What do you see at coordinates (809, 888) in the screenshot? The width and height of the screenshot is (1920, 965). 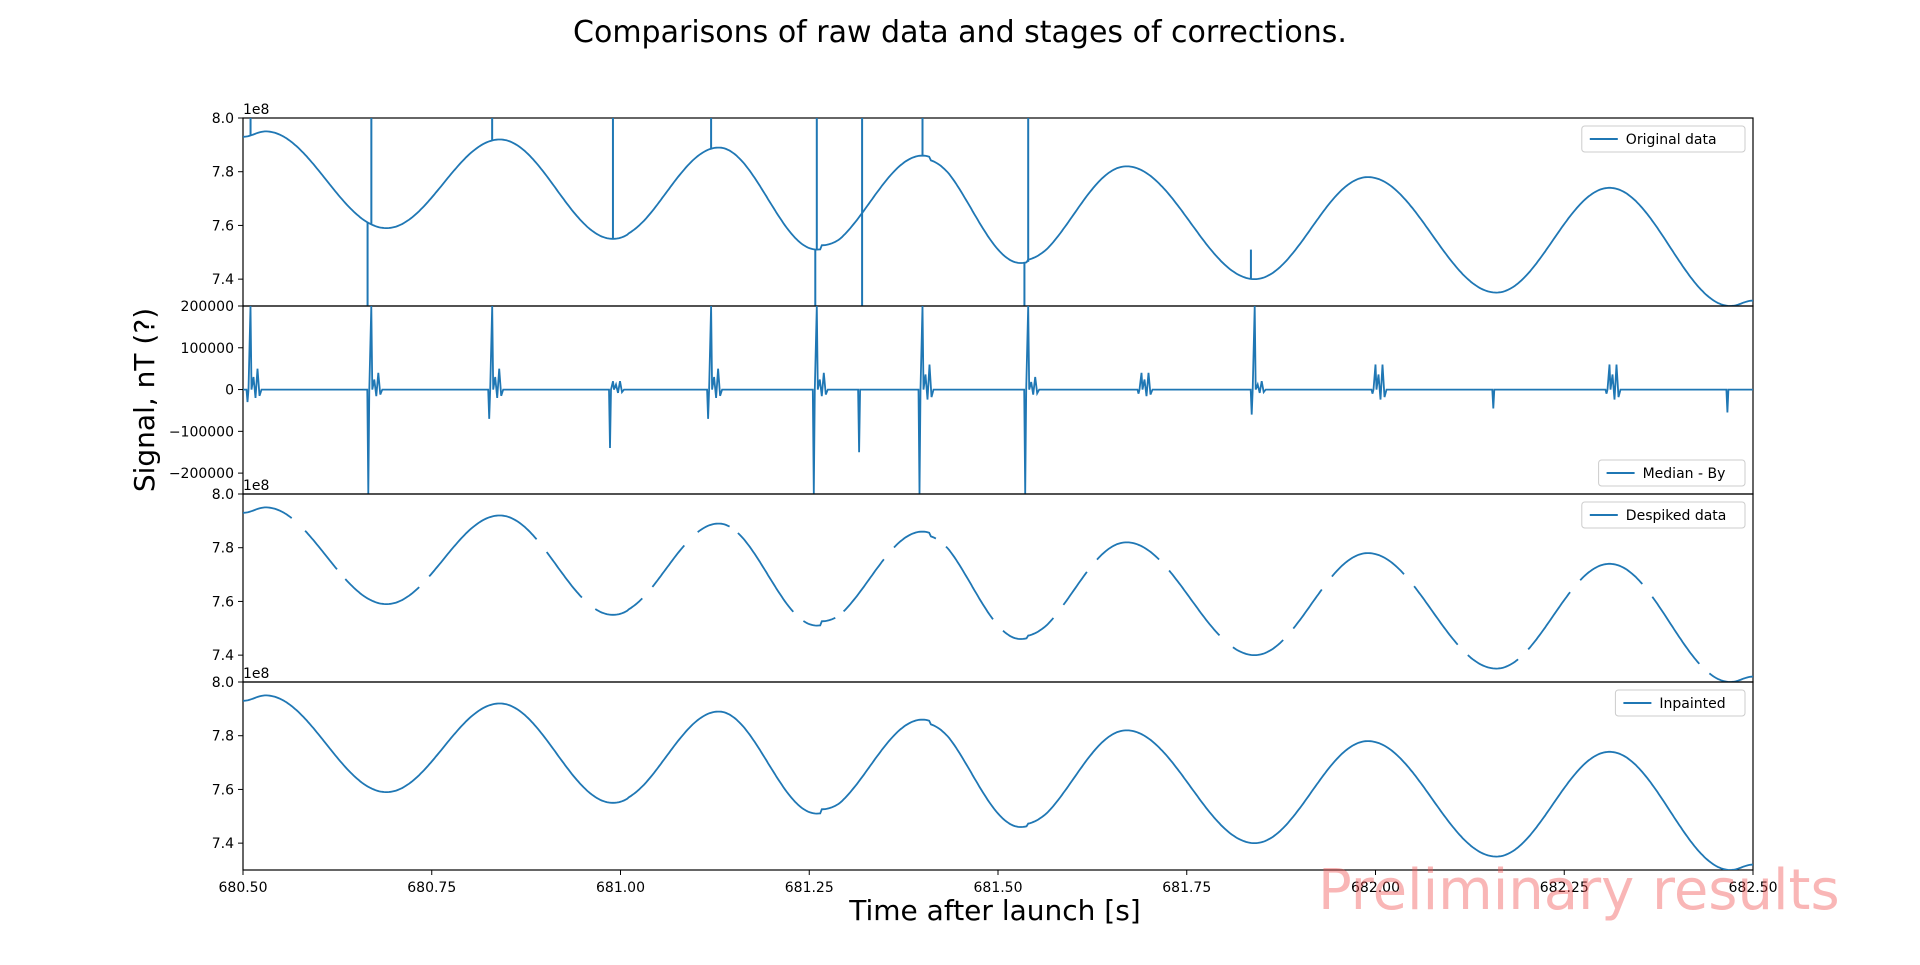 I see `x-tick-label: 681.25` at bounding box center [809, 888].